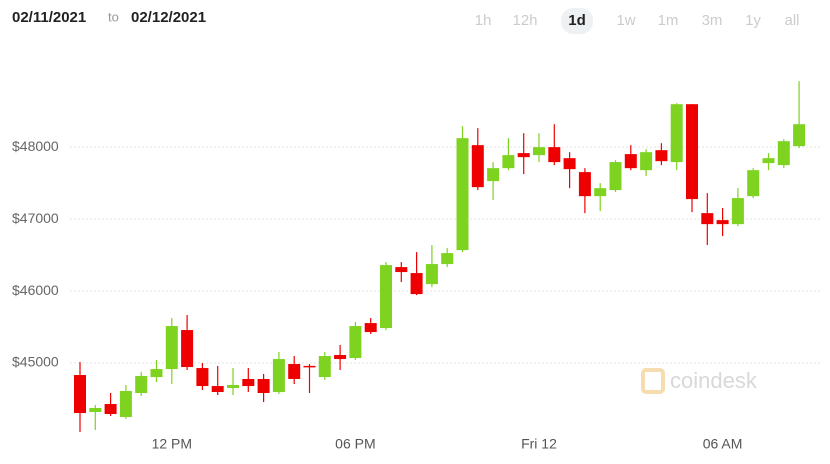  Describe the element at coordinates (668, 20) in the screenshot. I see `range-button: 1m` at that location.